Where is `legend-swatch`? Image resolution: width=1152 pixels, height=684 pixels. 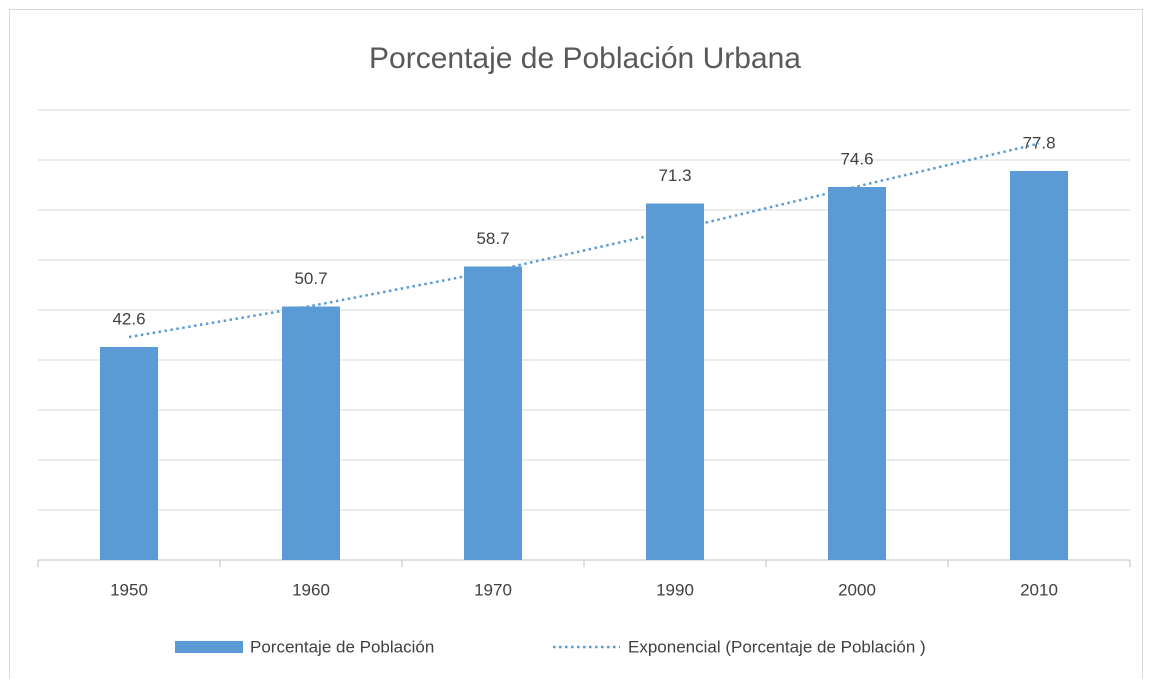 legend-swatch is located at coordinates (209, 647).